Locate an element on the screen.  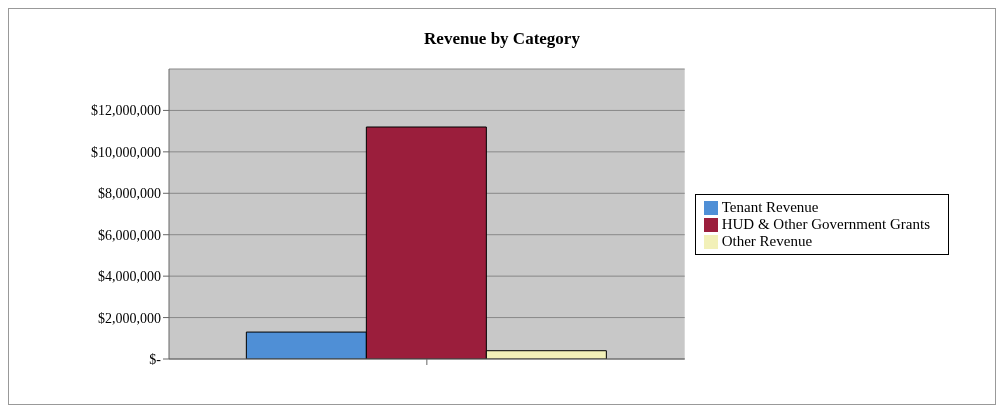
legend-label: Tenant Revenue is located at coordinates (770, 206).